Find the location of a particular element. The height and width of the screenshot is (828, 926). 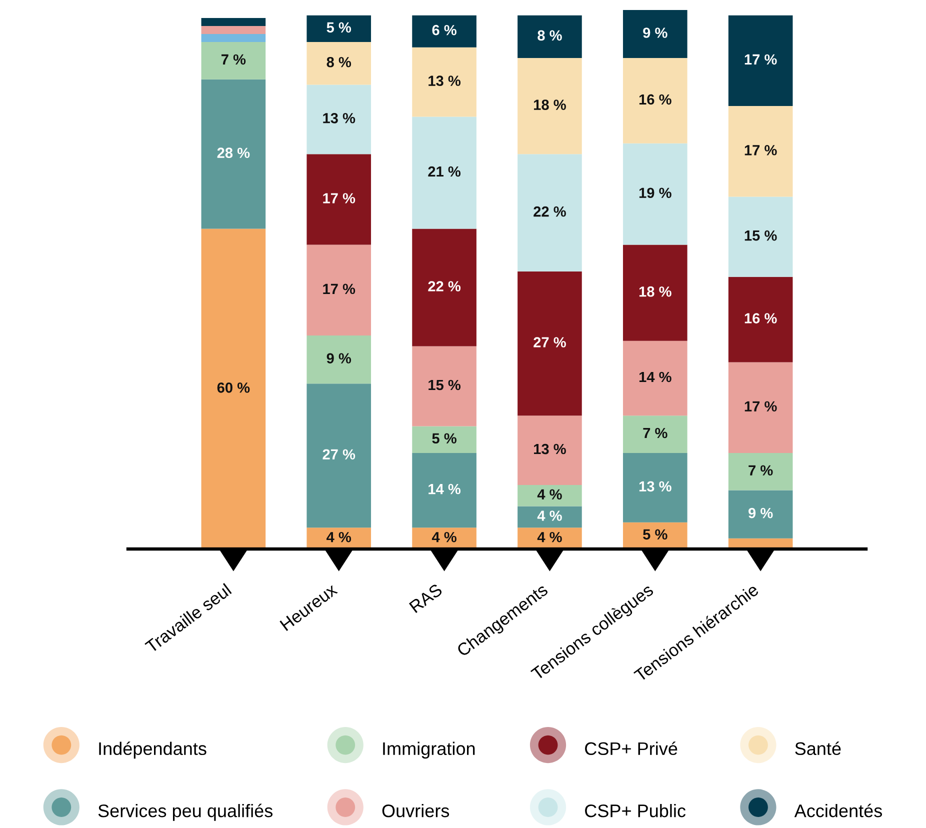

legend-label: Immigration is located at coordinates (429, 750).